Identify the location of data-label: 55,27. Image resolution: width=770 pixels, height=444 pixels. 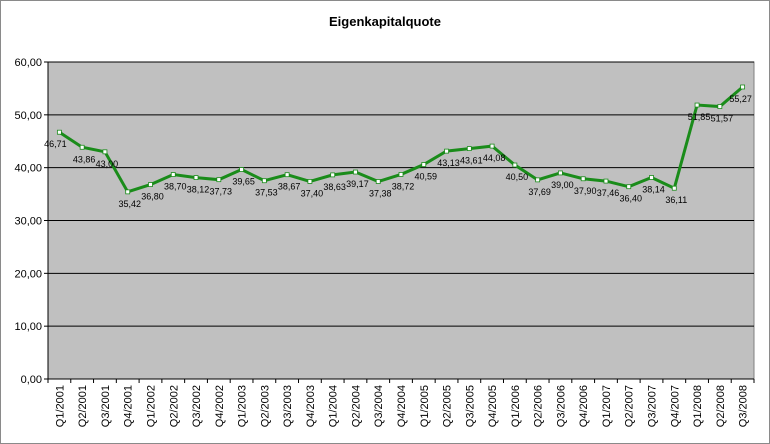
(740, 99).